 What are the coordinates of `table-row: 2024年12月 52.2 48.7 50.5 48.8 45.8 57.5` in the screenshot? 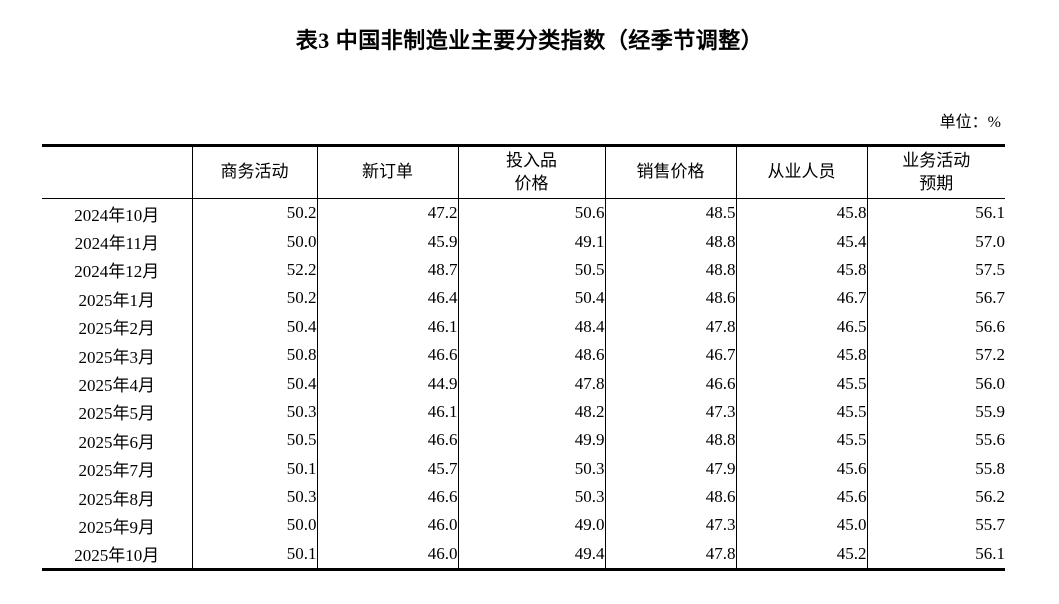 It's located at (523, 270).